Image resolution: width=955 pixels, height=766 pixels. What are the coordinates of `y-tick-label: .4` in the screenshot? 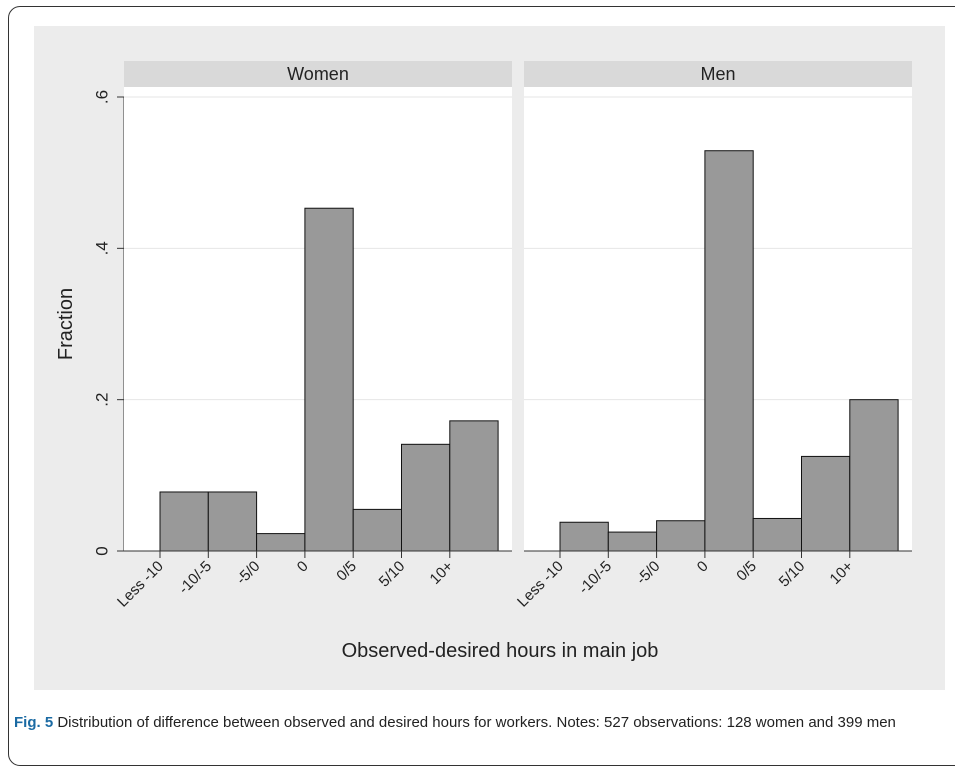 It's located at (101, 248).